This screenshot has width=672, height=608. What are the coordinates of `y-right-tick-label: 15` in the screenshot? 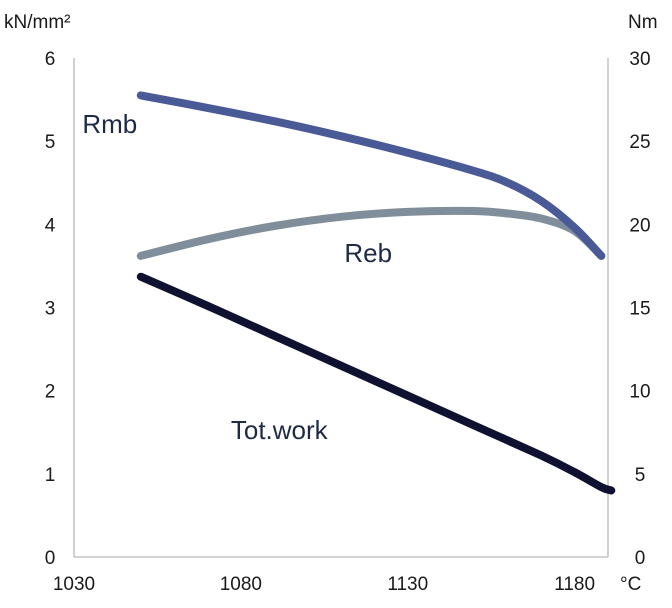 It's located at (639, 309).